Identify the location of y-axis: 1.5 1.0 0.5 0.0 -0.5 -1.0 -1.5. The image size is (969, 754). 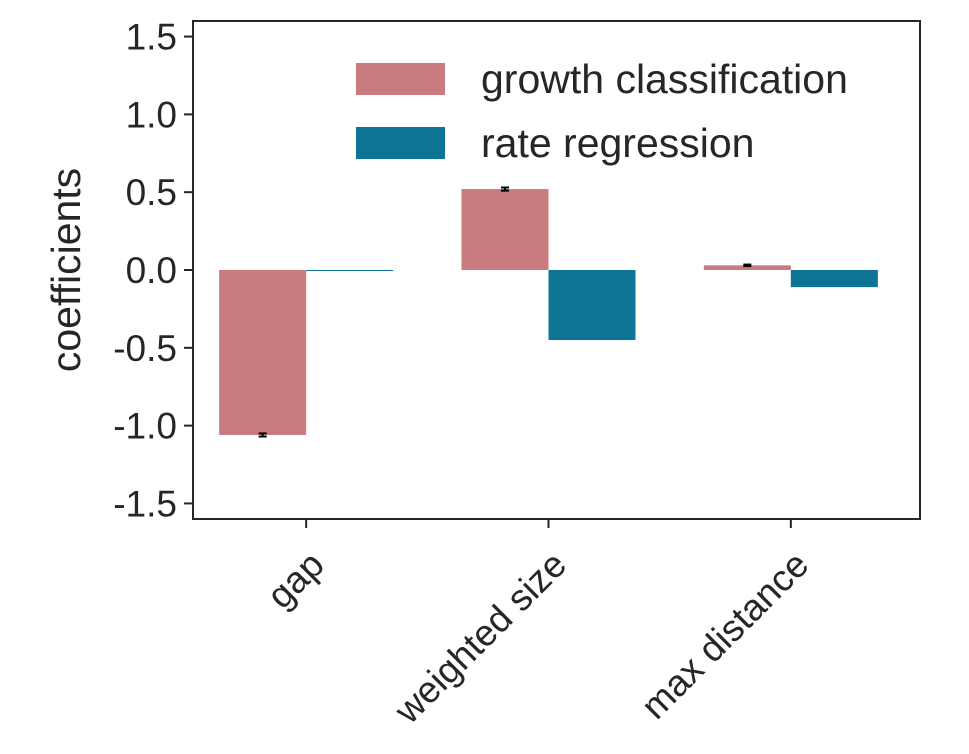
(153, 270).